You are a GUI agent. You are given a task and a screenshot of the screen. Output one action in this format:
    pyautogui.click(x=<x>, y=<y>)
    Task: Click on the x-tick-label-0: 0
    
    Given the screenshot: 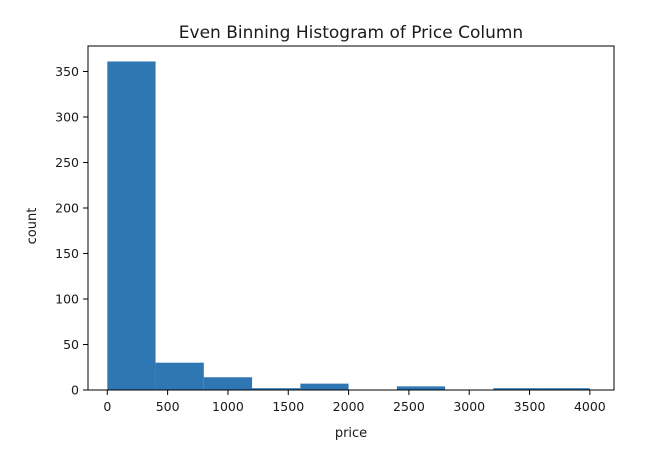 What is the action you would take?
    pyautogui.click(x=107, y=406)
    